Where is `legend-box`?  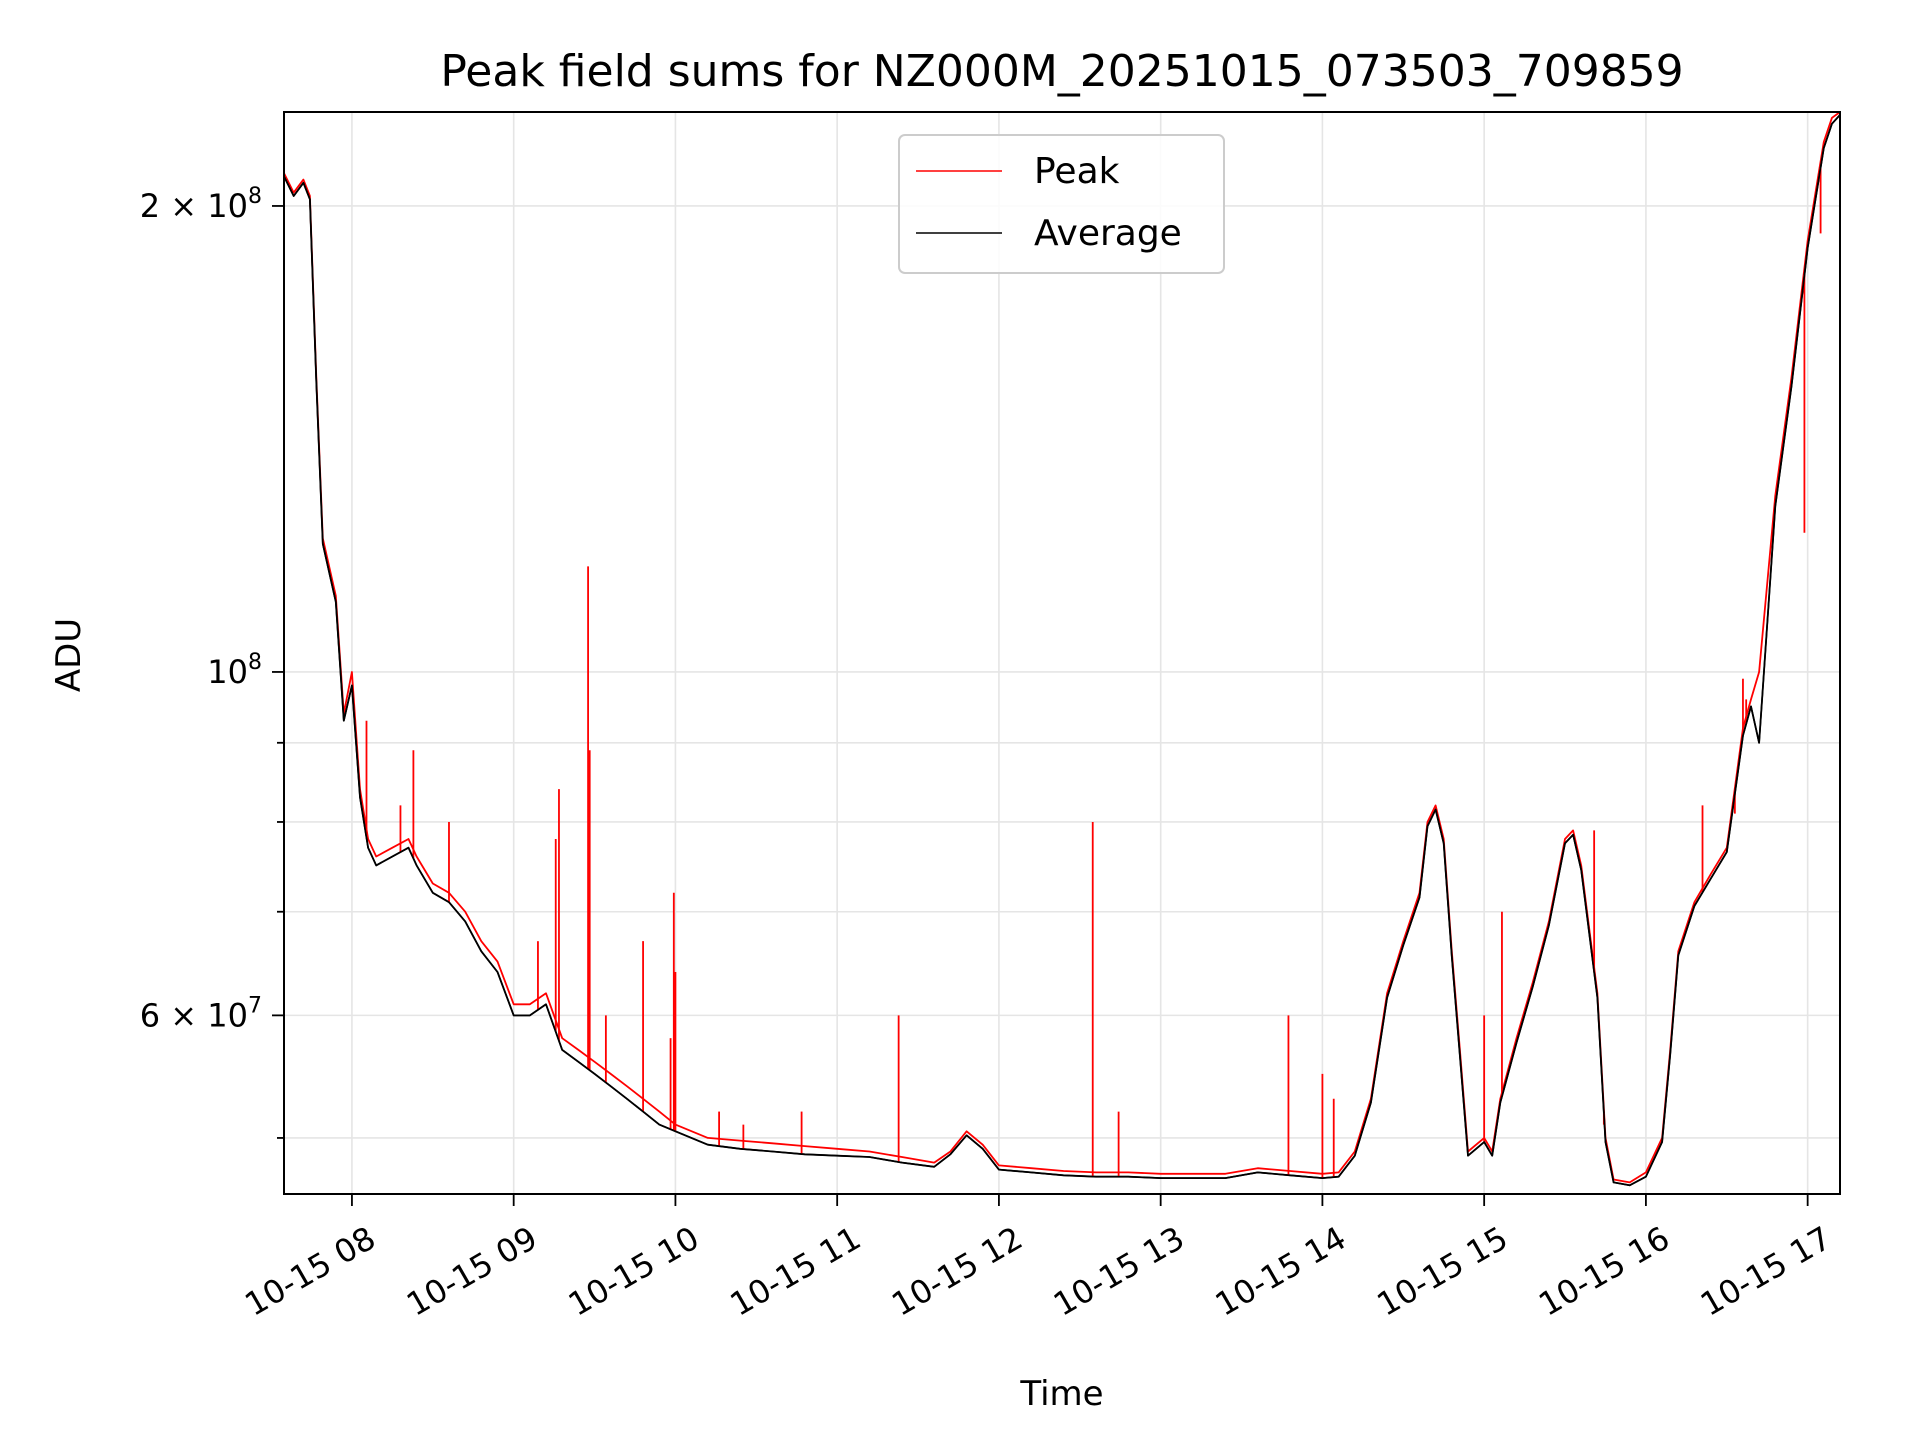 legend-box is located at coordinates (1061, 204).